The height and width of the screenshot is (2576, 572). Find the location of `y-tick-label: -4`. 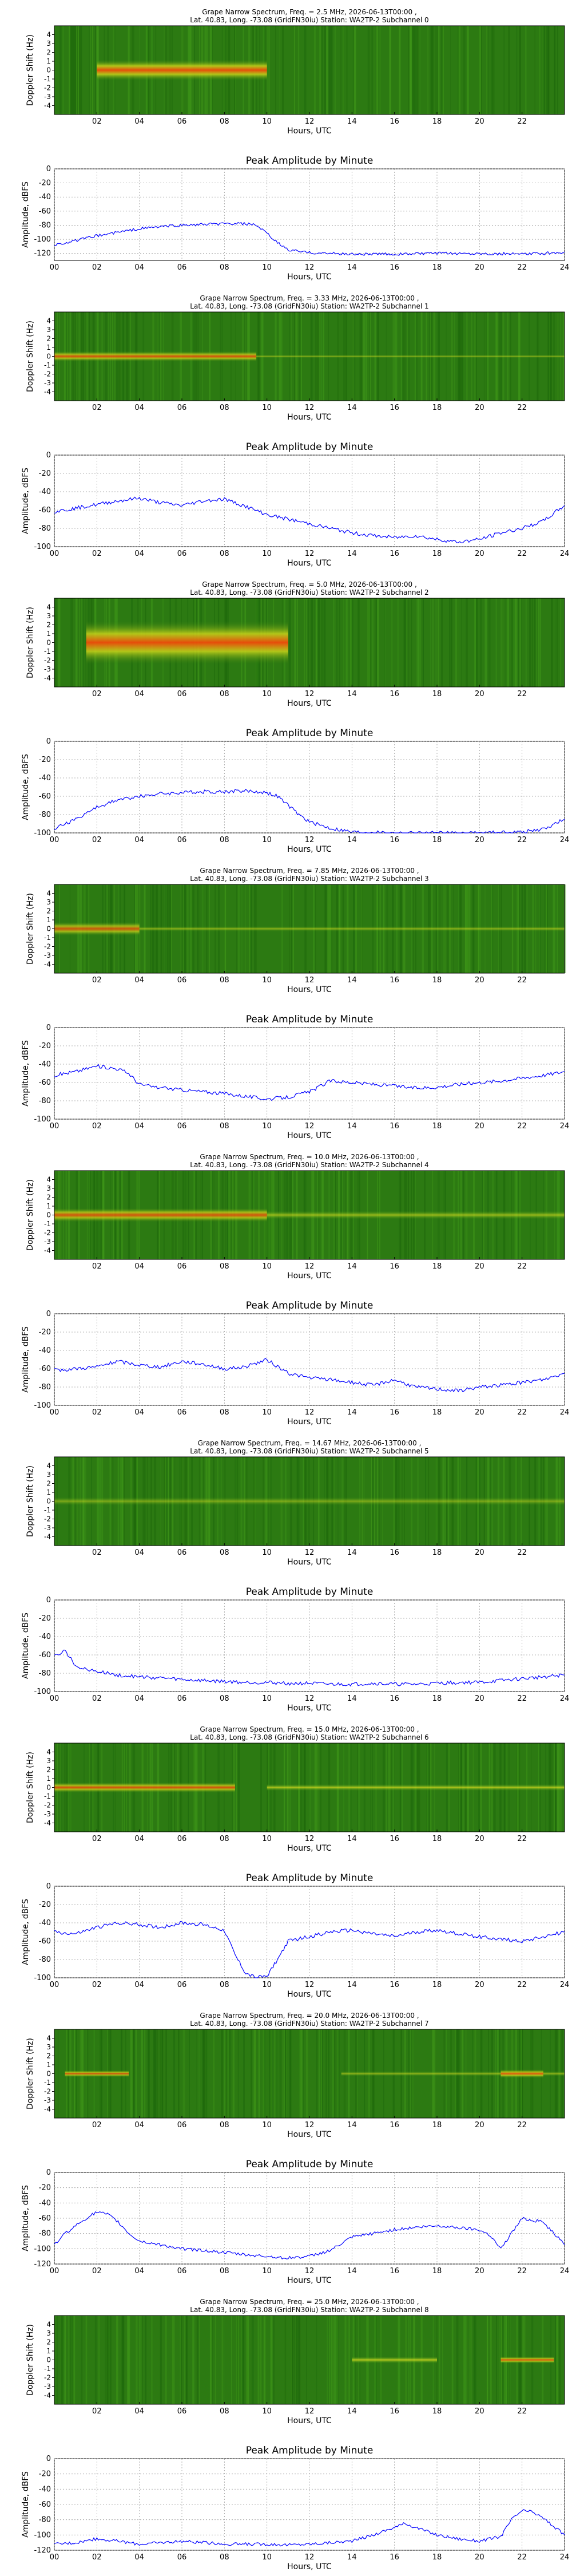

y-tick-label: -4 is located at coordinates (47, 106).